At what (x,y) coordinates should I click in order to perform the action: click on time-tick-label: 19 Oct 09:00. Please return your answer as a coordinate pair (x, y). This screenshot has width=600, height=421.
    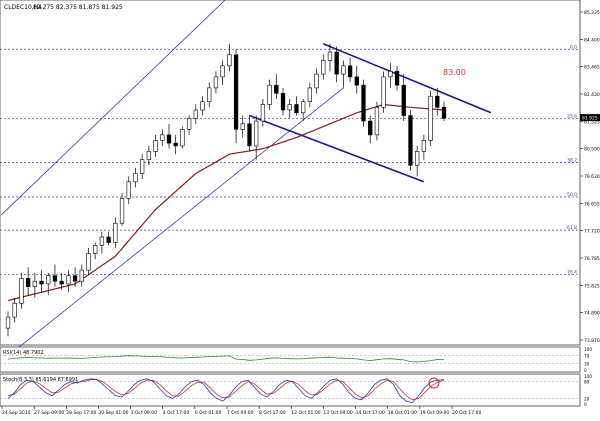
    Looking at the image, I should click on (434, 413).